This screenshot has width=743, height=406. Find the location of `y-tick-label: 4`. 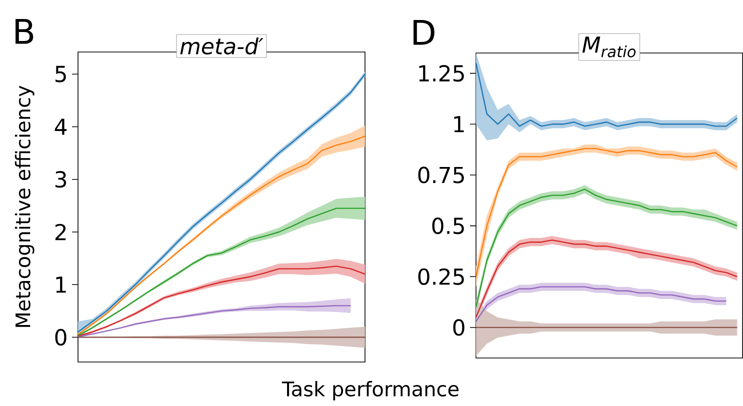

y-tick-label: 4 is located at coordinates (60, 126).